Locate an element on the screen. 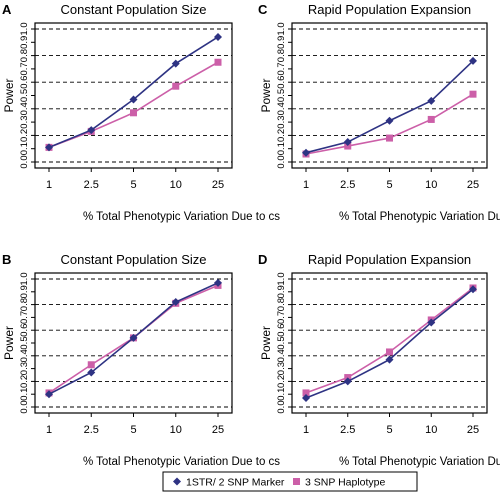 Image resolution: width=500 pixels, height=498 pixels. legend-label-series-1: 1STR/ 2 SNP Marker is located at coordinates (235, 483).